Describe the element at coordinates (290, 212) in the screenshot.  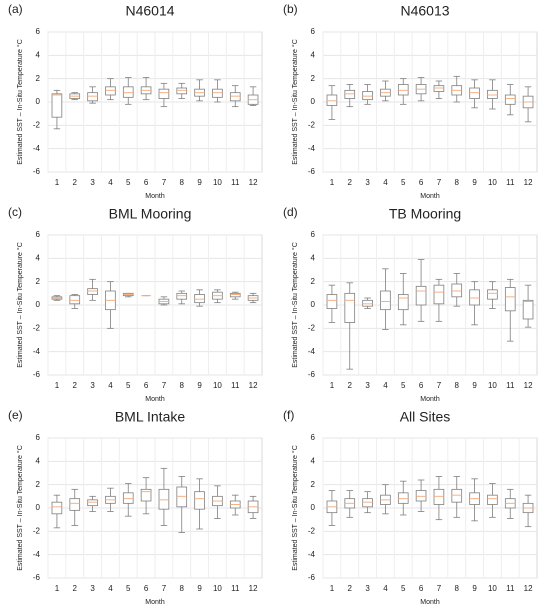
I see `panel-label: (d)` at that location.